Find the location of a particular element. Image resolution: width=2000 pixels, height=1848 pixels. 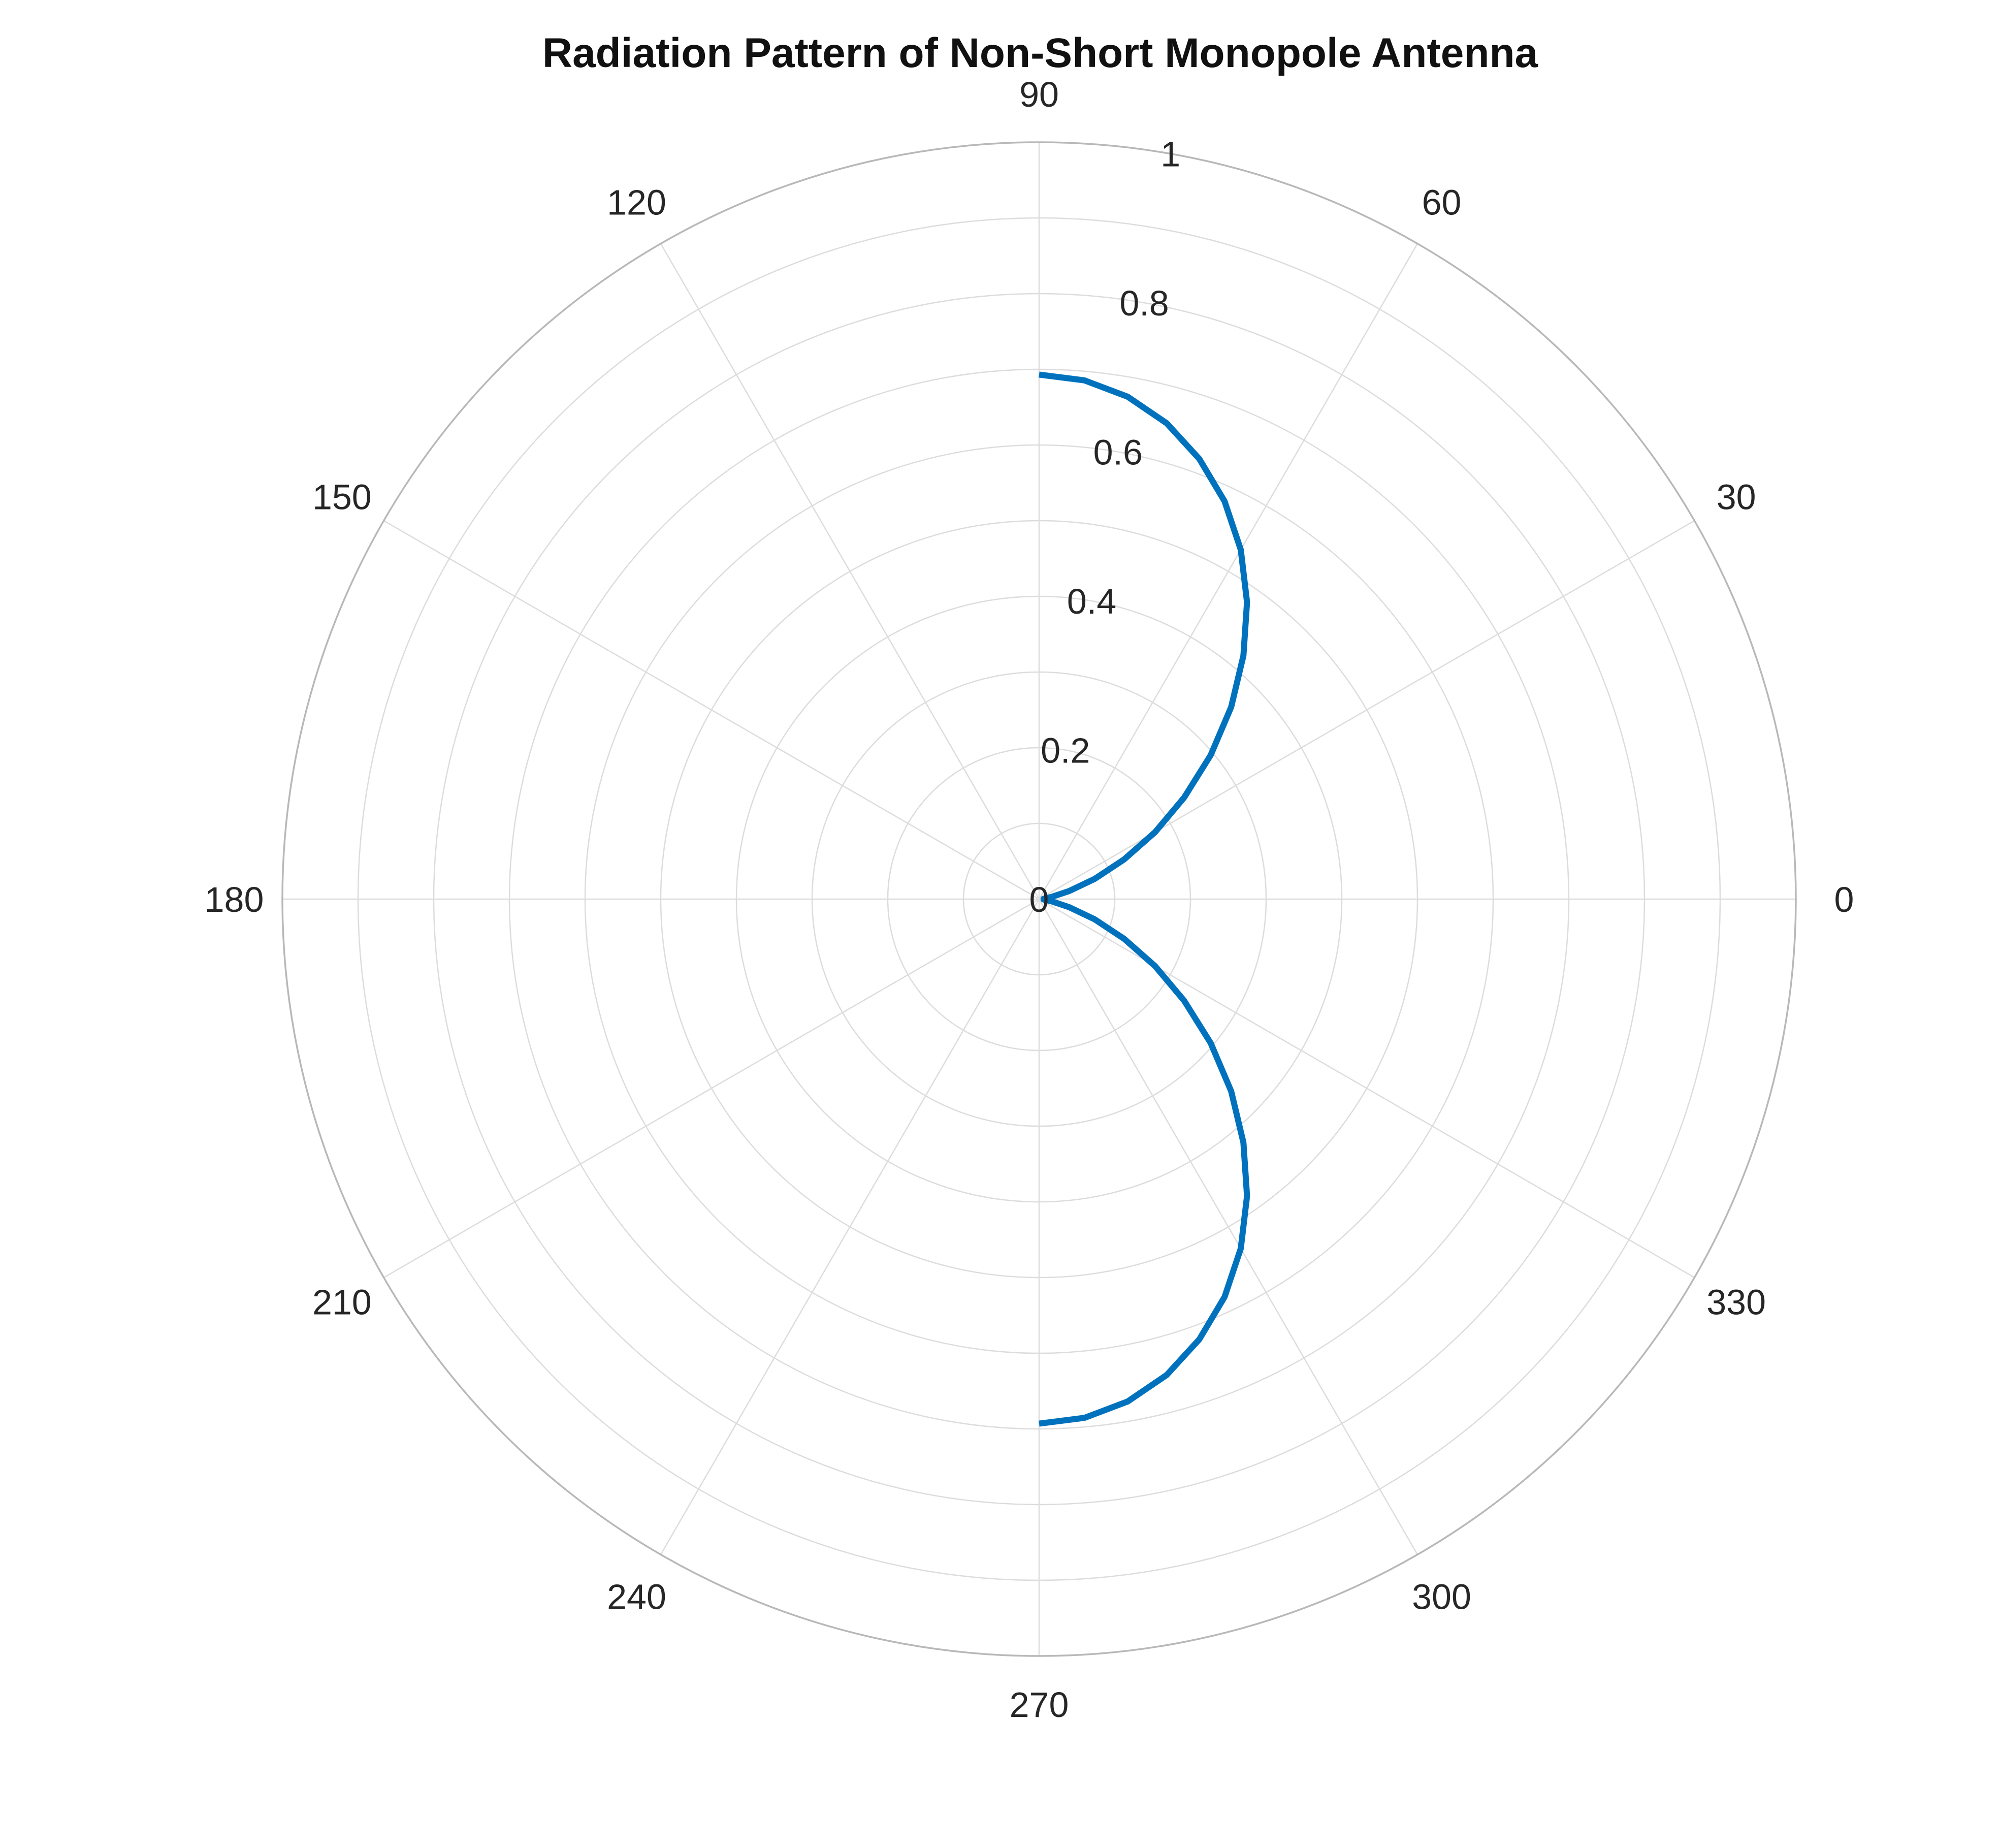

radial-tick-label-5: 1 is located at coordinates (1170, 154).